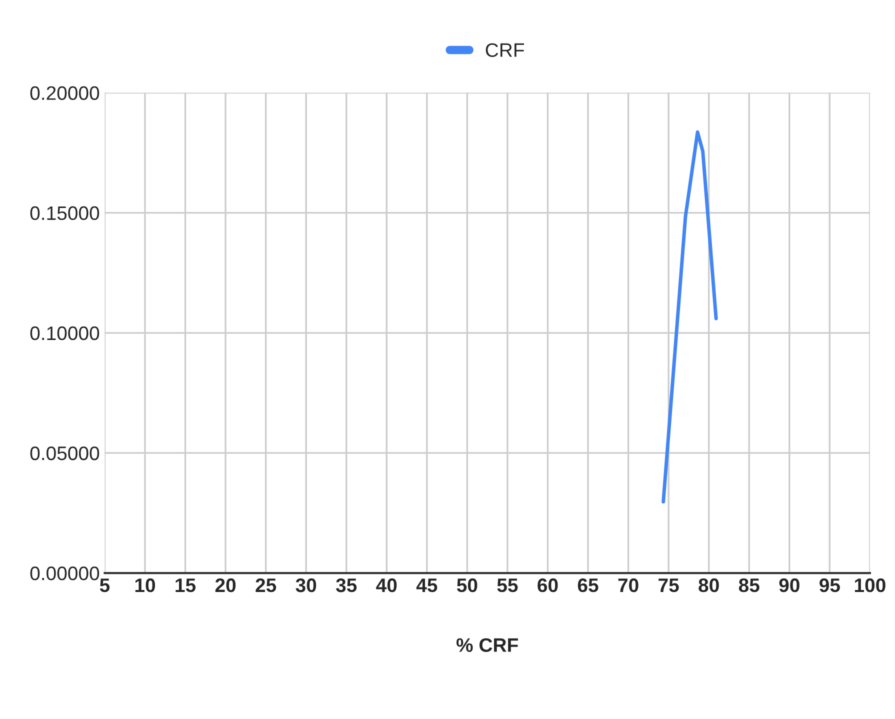 This screenshot has width=895, height=719. Describe the element at coordinates (467, 585) in the screenshot. I see `x-tick-label: 50` at that location.